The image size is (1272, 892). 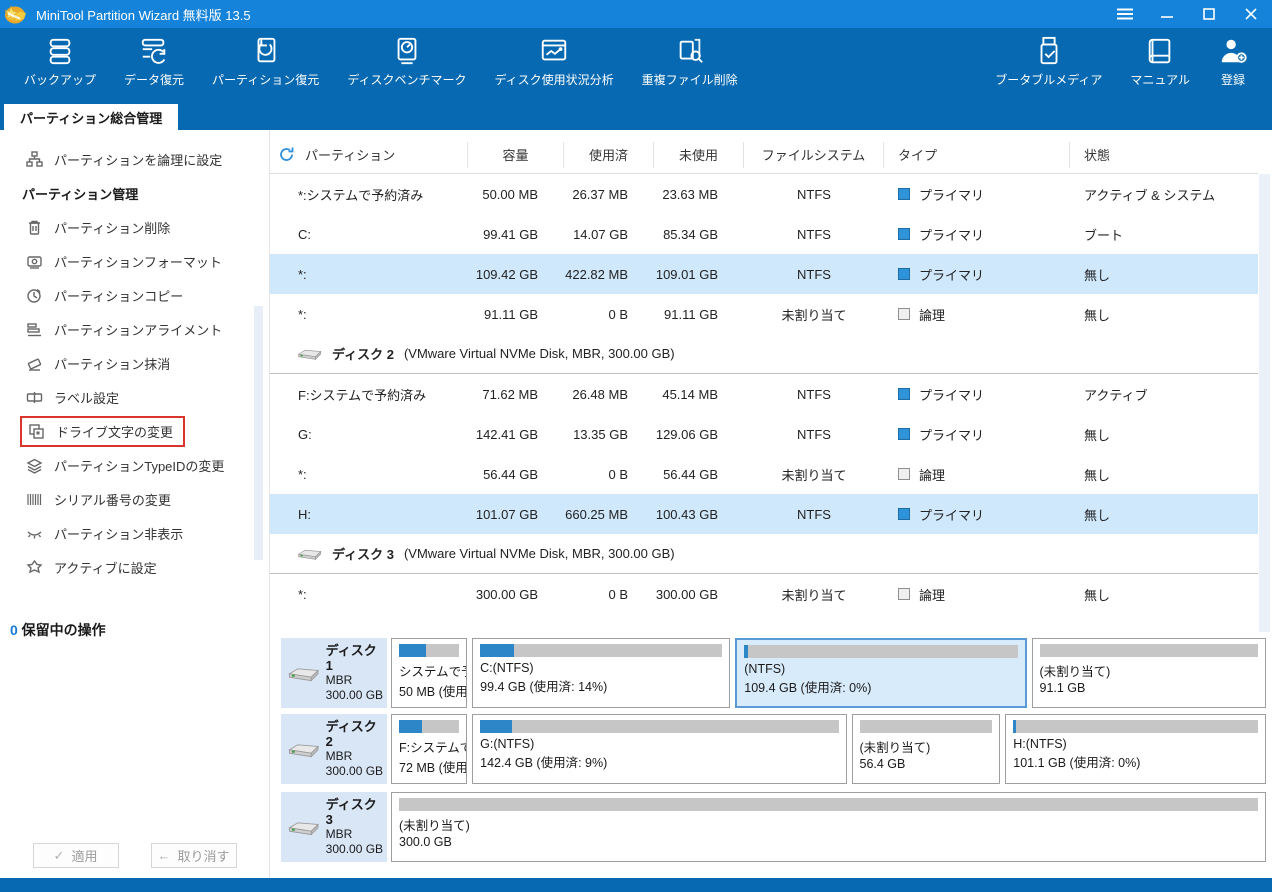 I want to click on sidebar-item-label: パーティション非表示, so click(x=119, y=534).